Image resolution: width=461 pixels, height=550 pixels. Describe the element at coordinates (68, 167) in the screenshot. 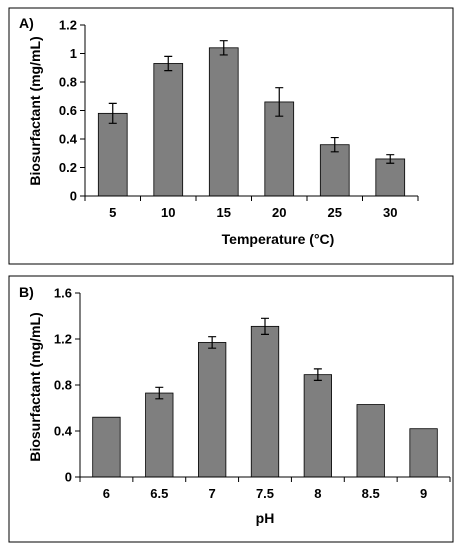

I see `panel-a-y-tick-label: 0.2` at that location.